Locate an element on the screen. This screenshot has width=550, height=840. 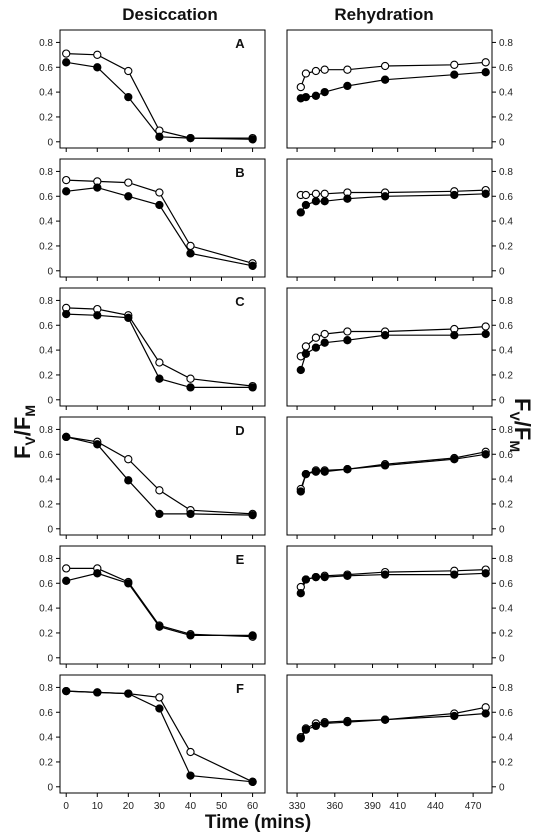
y-label-right-sub1: V is located at coordinates (515, 416).